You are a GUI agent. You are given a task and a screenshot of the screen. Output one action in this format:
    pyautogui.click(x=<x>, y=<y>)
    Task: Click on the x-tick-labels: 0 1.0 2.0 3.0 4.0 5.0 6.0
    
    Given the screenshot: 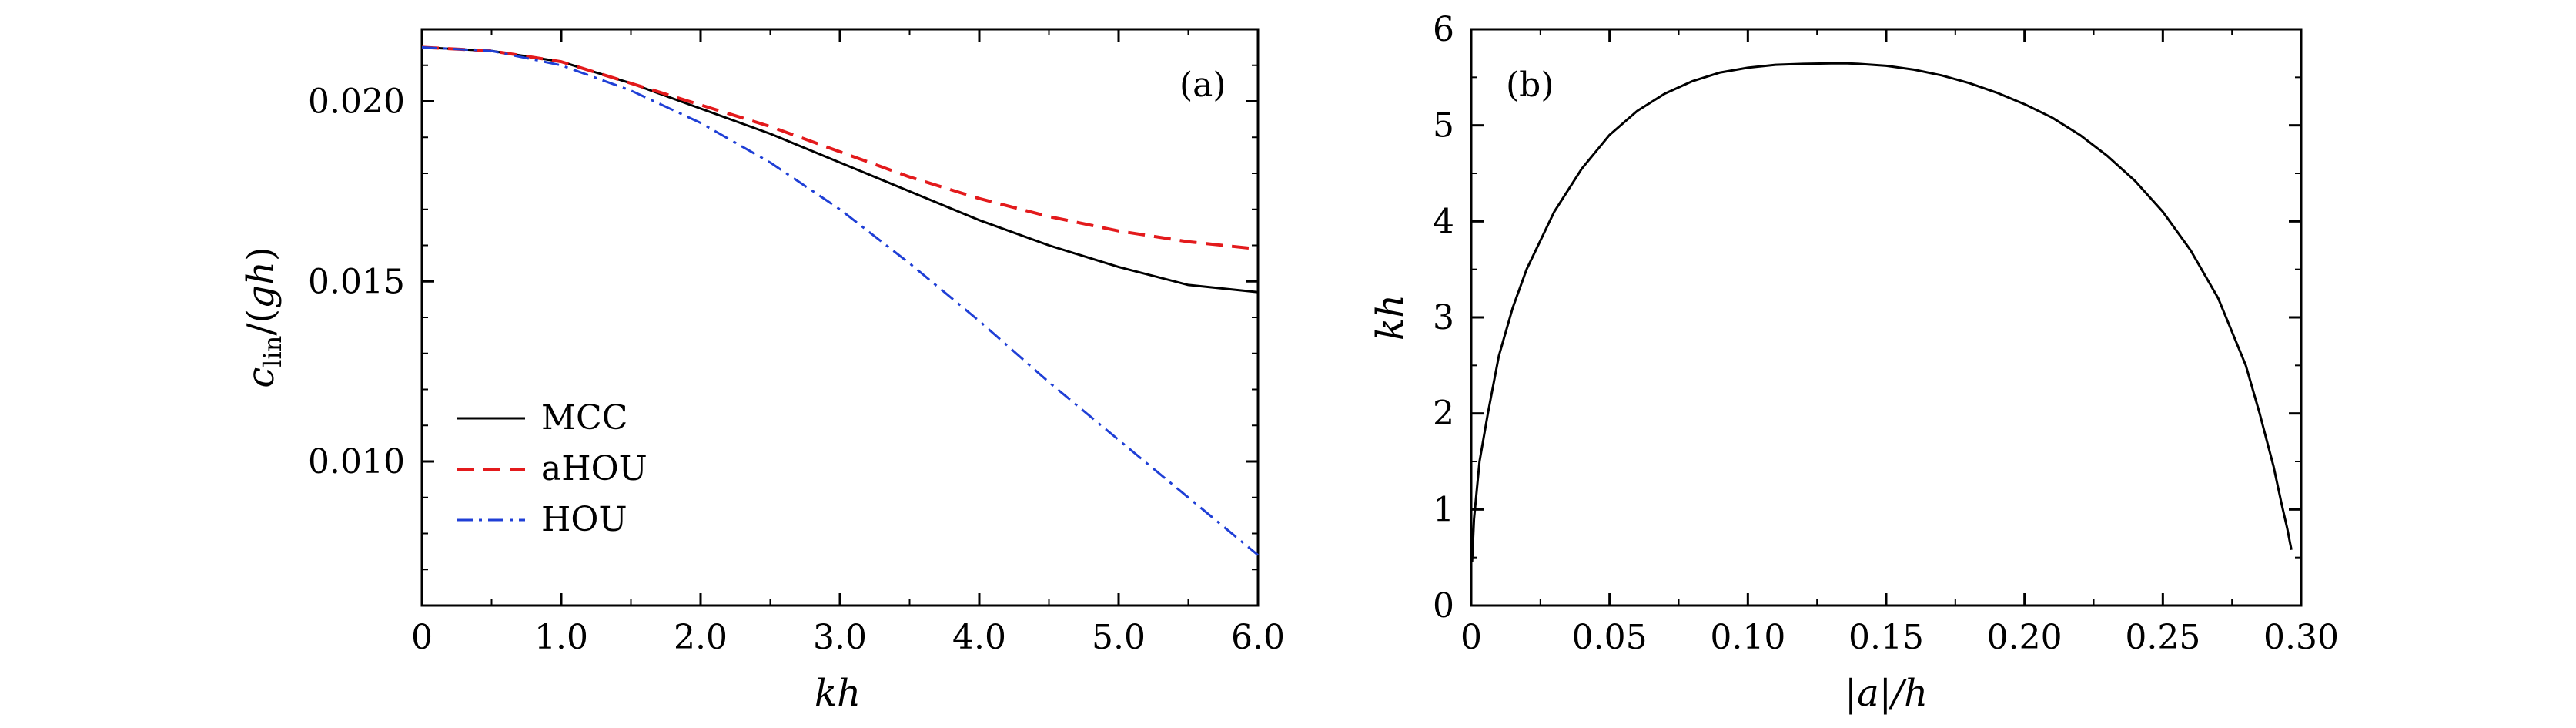 What is the action you would take?
    pyautogui.click(x=848, y=637)
    